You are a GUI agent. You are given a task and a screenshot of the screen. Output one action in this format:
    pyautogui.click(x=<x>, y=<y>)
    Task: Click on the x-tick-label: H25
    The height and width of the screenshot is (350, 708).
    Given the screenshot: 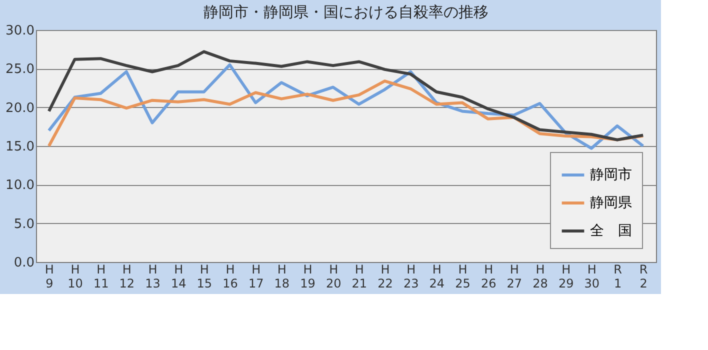 What is the action you would take?
    pyautogui.click(x=462, y=276)
    